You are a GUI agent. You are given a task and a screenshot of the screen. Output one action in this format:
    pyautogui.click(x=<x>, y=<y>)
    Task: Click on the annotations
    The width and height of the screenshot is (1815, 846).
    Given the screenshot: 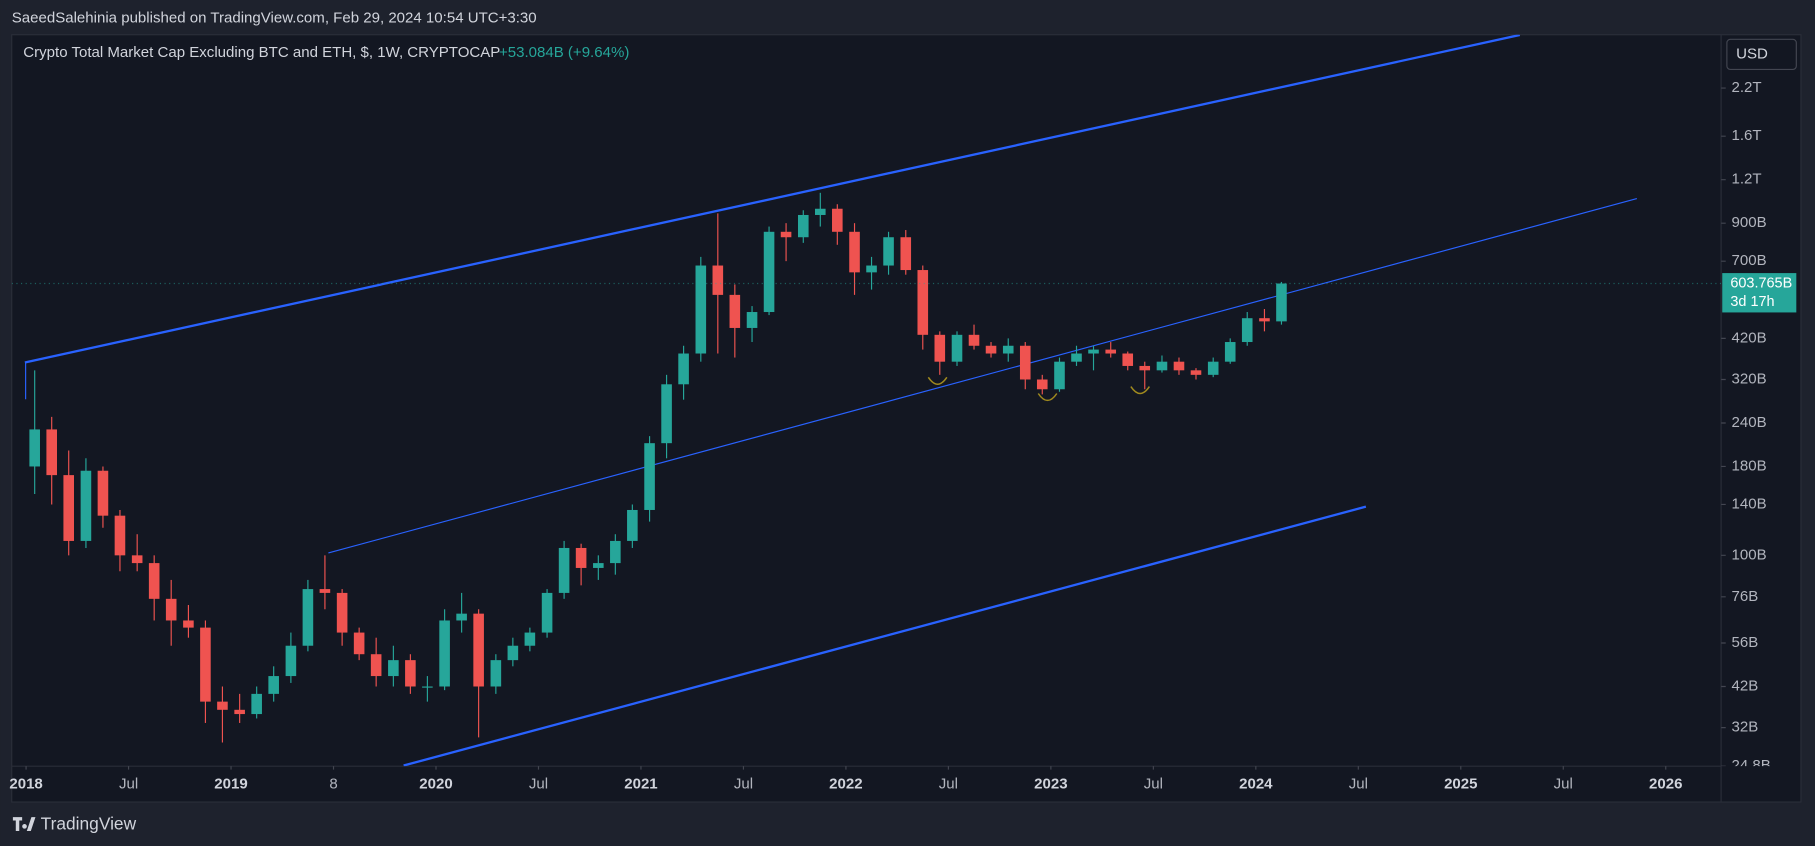 What is the action you would take?
    pyautogui.click(x=1039, y=389)
    